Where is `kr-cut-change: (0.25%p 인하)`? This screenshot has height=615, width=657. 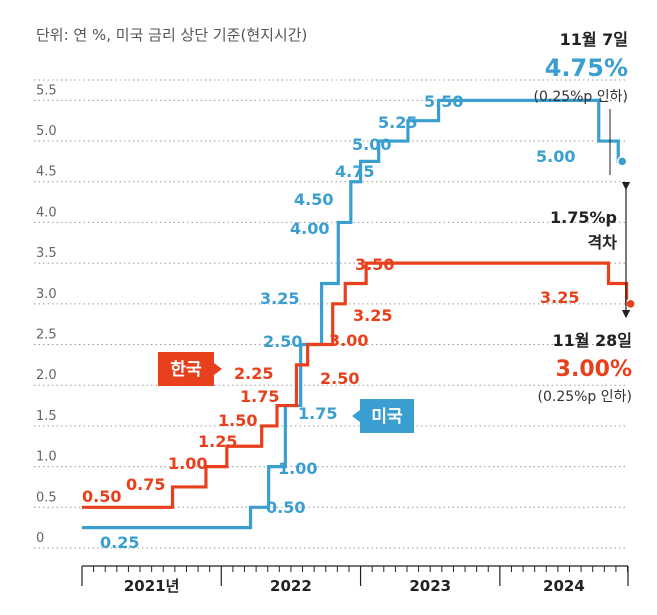 kr-cut-change: (0.25%p 인하) is located at coordinates (585, 397).